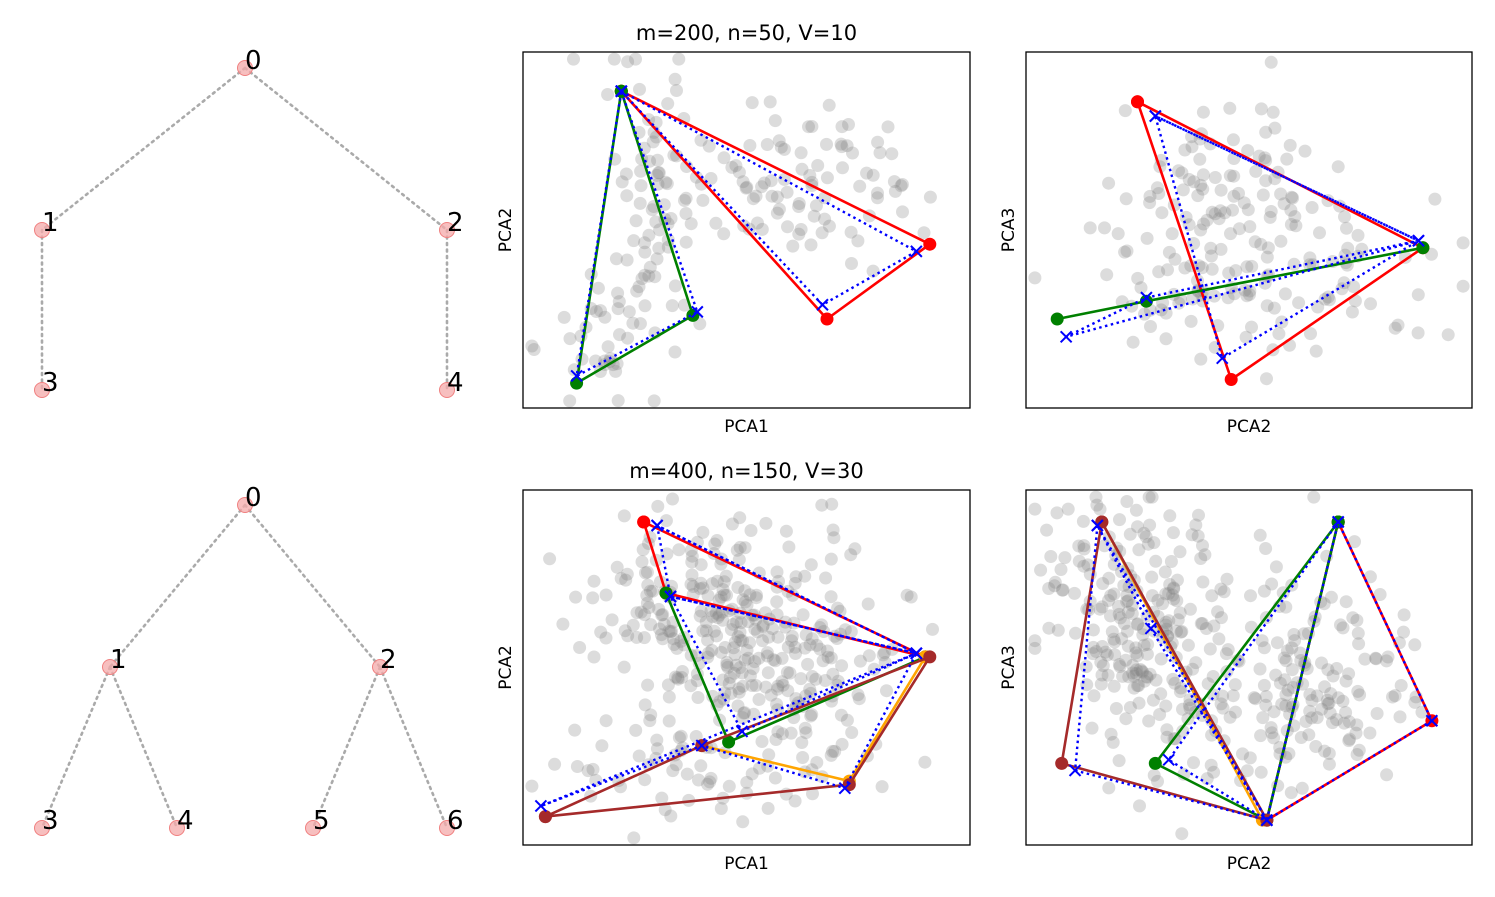  Describe the element at coordinates (1009, 667) in the screenshot. I see `y-axis-label: PCA3` at that location.